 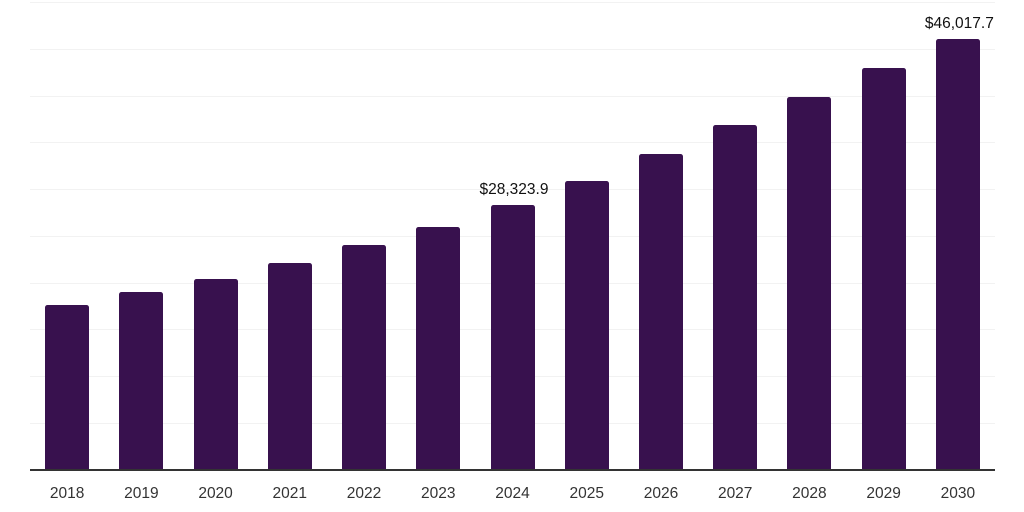 I want to click on x-tick-2018: 2018, so click(x=67, y=493).